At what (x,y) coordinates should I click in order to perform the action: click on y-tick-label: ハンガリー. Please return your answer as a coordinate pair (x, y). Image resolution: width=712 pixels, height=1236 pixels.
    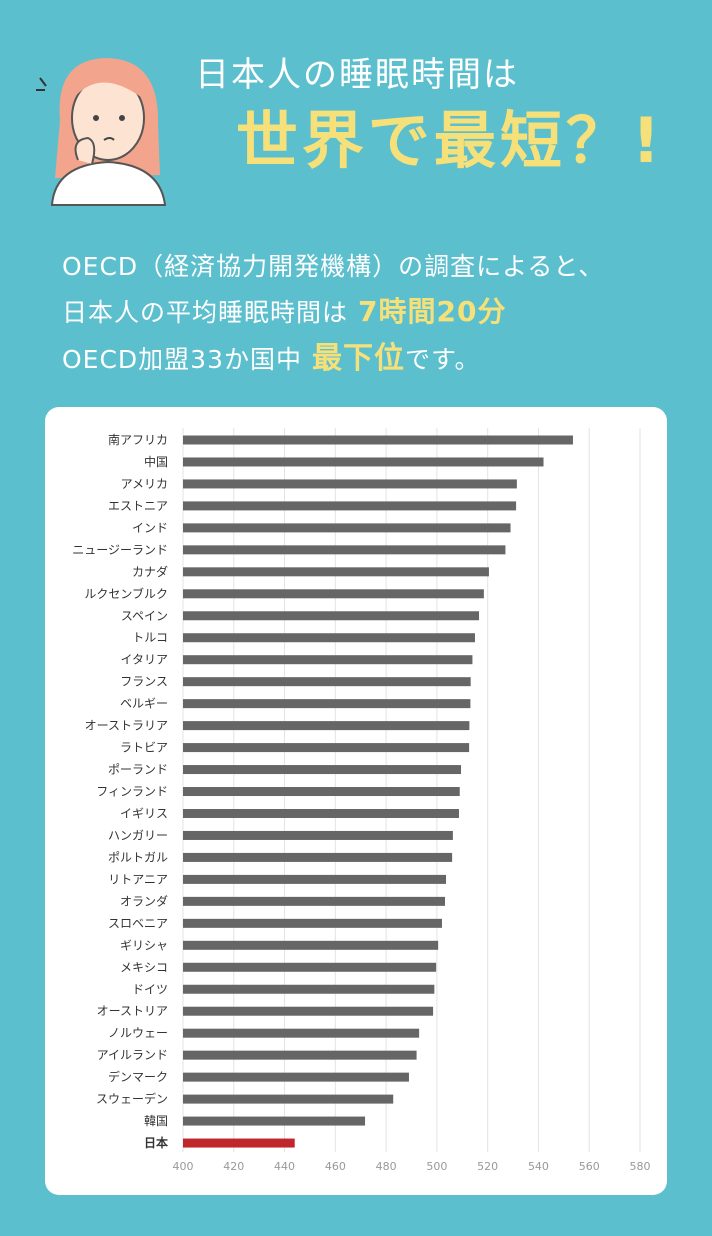
    Looking at the image, I should click on (138, 835).